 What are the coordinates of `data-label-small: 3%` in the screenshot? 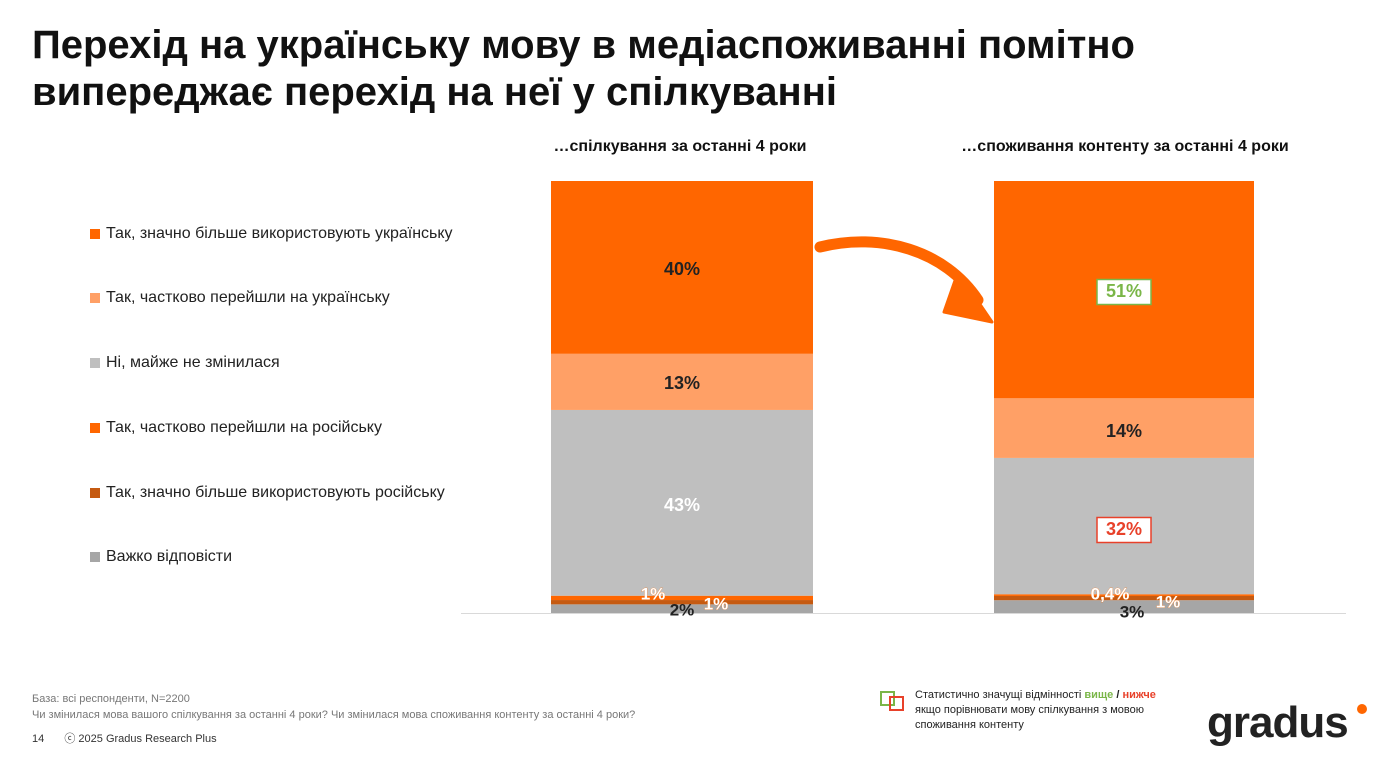 It's located at (1132, 611).